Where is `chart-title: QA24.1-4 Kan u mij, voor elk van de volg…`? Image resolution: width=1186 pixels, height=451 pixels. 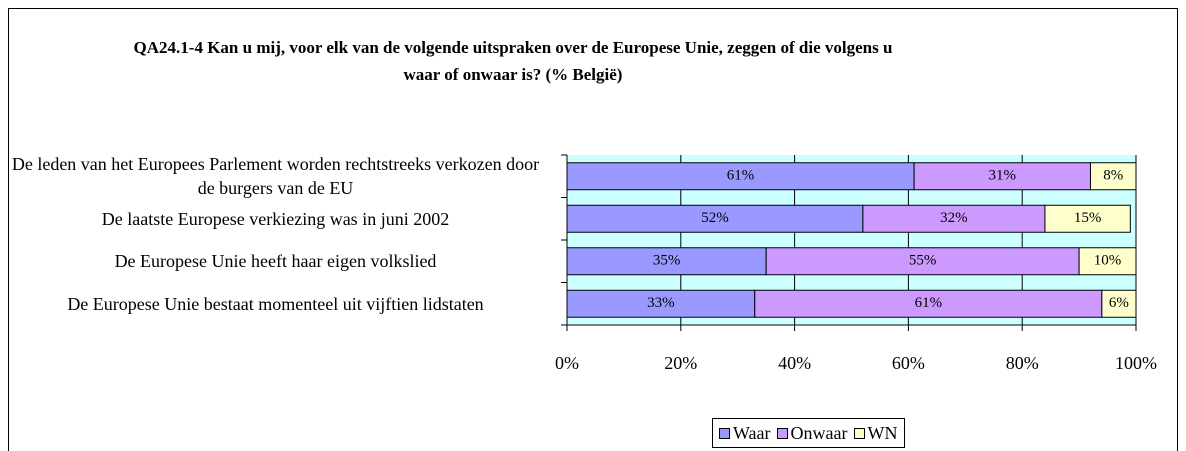
chart-title: QA24.1-4 Kan u mij, voor elk van de volg… is located at coordinates (513, 61).